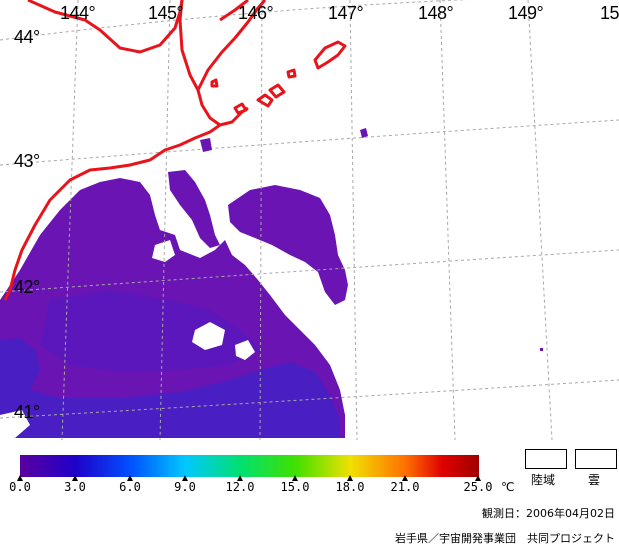 This screenshot has width=619, height=546. Describe the element at coordinates (20, 487) in the screenshot. I see `scale-tick-label-0: 0.0` at that location.